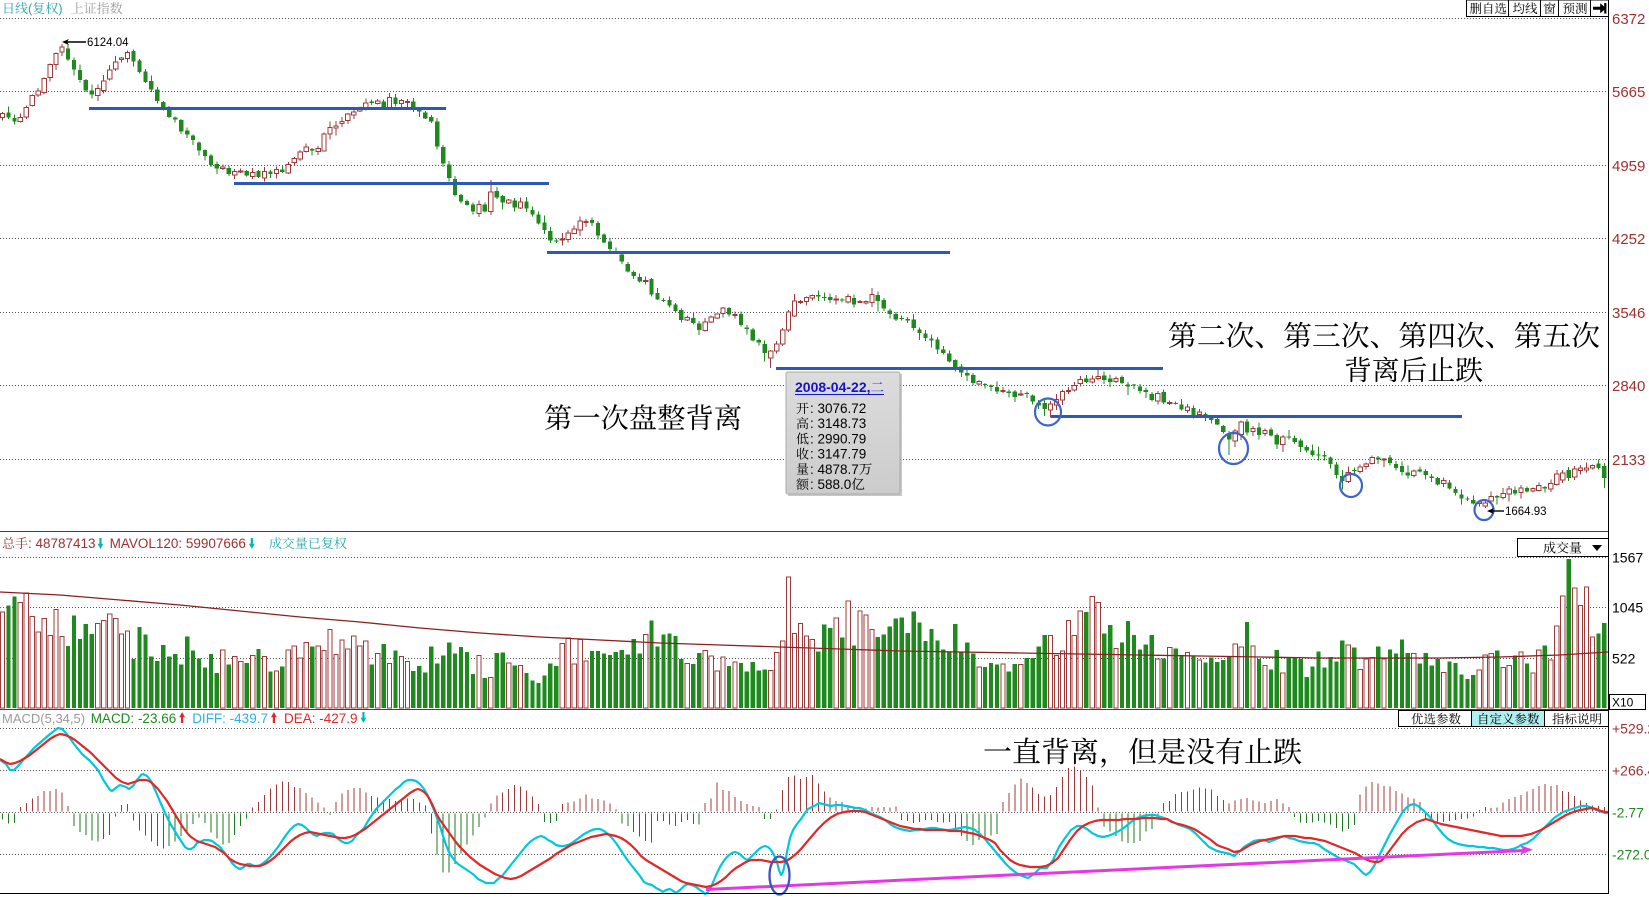 The image size is (1649, 897). What do you see at coordinates (1623, 703) in the screenshot?
I see `svg-text: X10` at bounding box center [1623, 703].